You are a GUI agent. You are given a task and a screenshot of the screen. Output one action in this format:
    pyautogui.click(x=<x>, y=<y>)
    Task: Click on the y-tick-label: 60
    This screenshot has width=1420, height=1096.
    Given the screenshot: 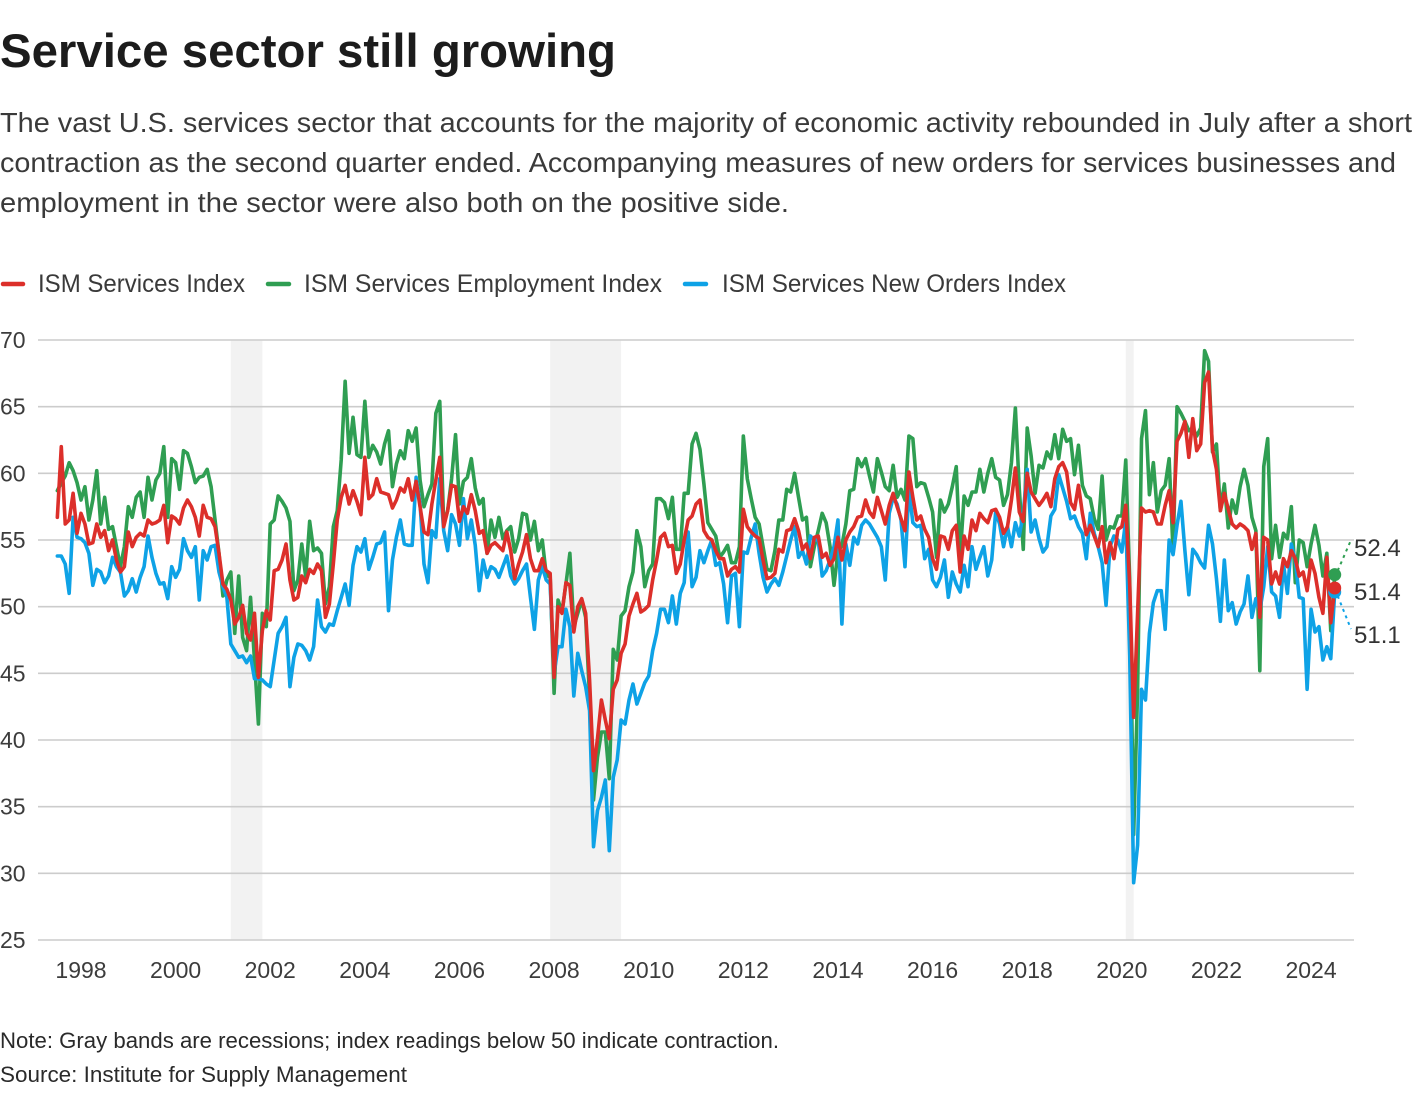 What is the action you would take?
    pyautogui.click(x=13, y=473)
    